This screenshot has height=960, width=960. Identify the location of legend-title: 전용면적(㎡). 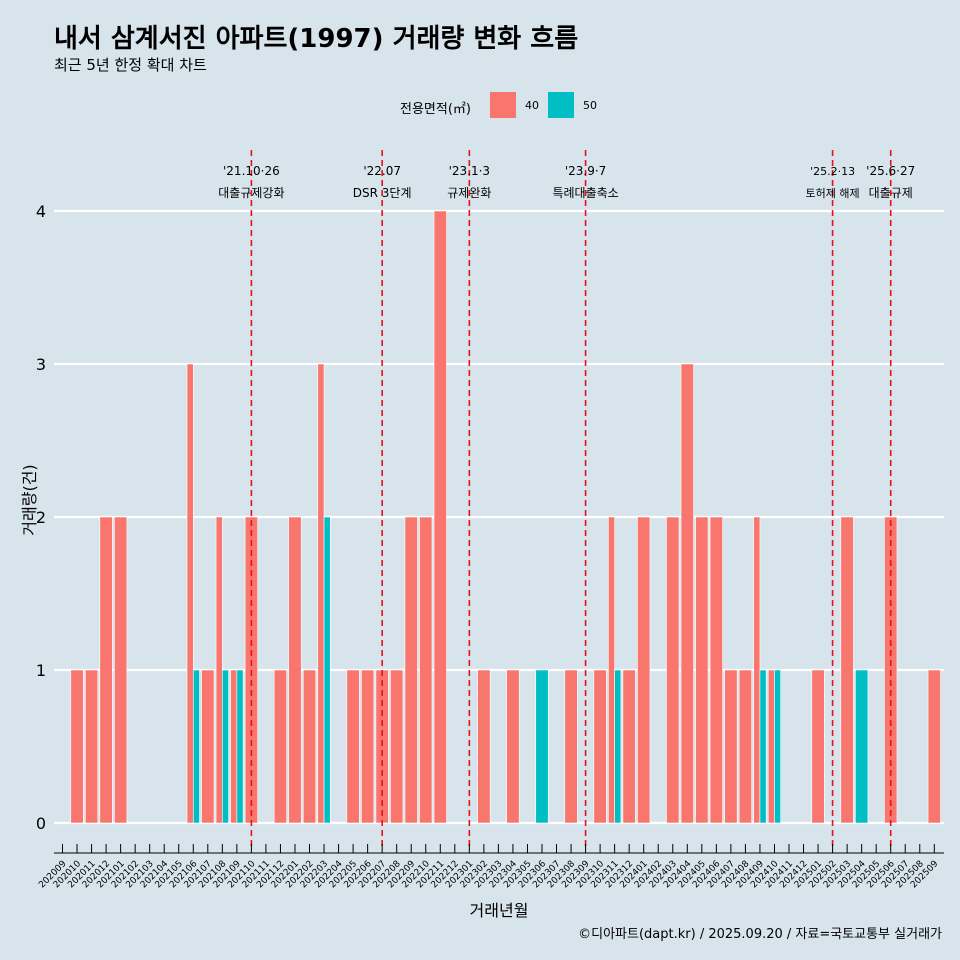
(435, 109).